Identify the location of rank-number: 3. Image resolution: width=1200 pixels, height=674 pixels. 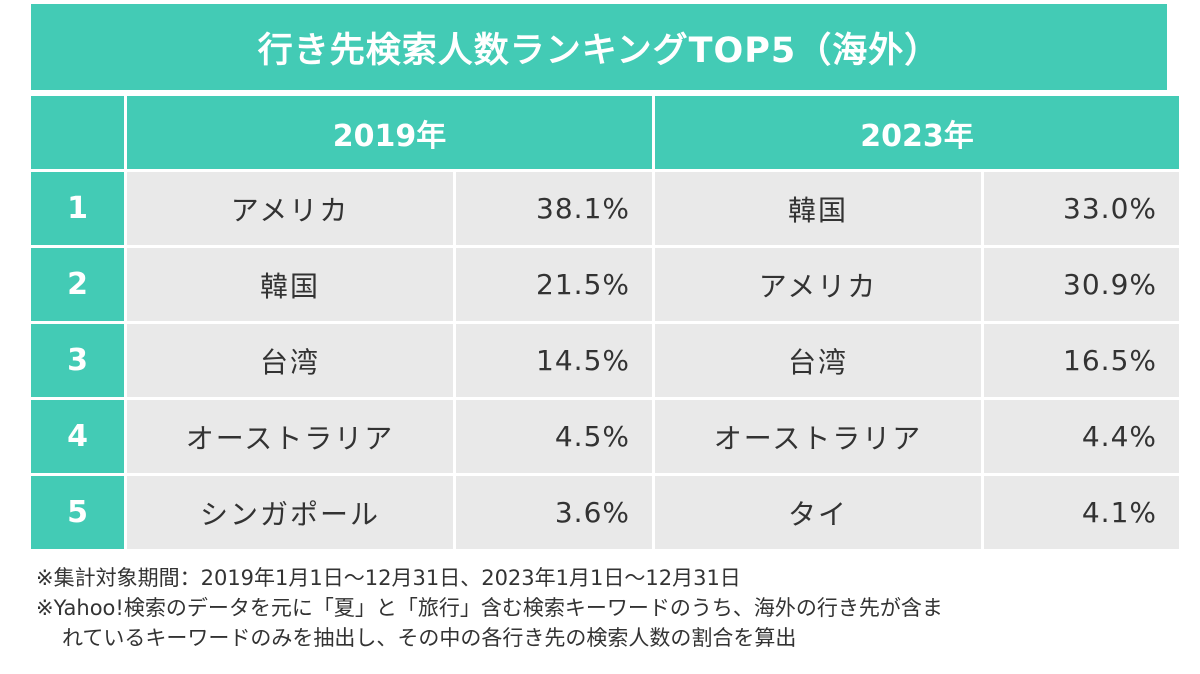
(77, 360).